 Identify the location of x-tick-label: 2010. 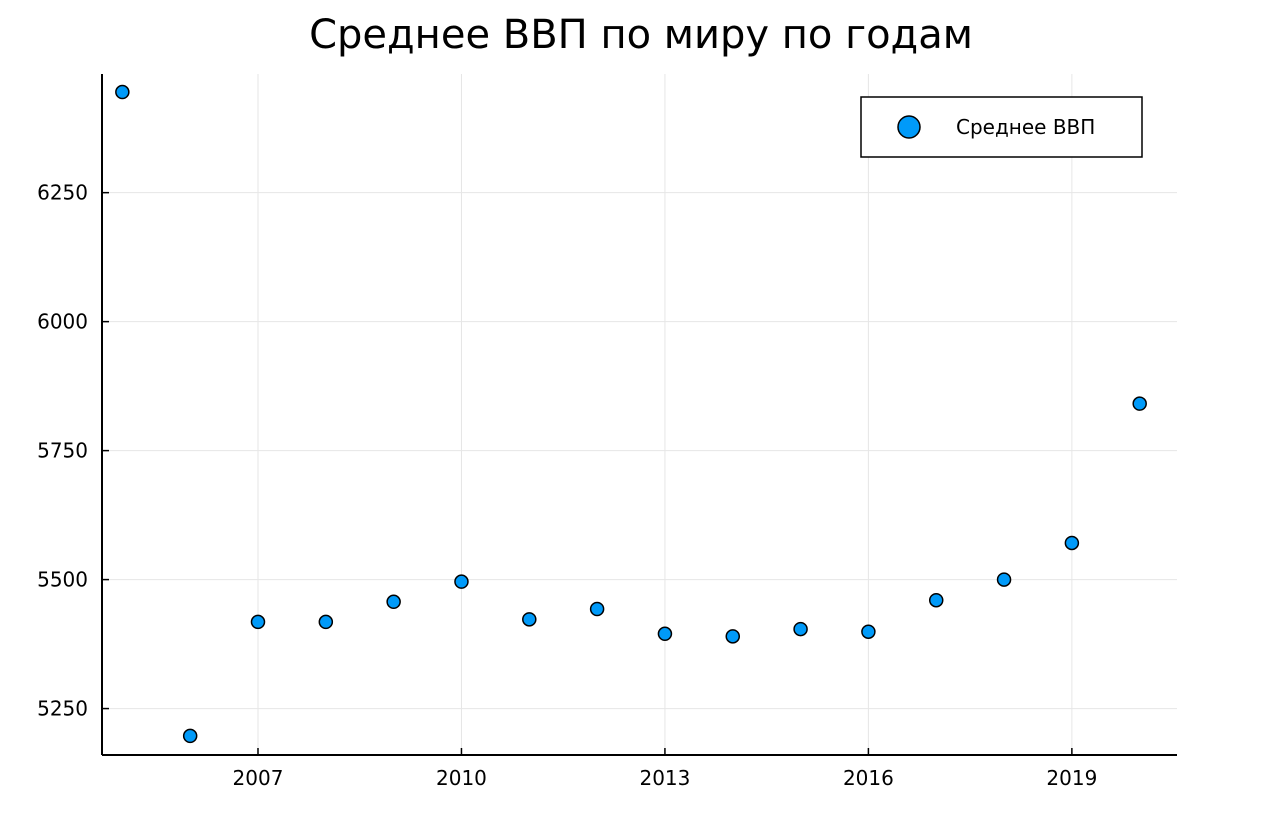
(461, 778).